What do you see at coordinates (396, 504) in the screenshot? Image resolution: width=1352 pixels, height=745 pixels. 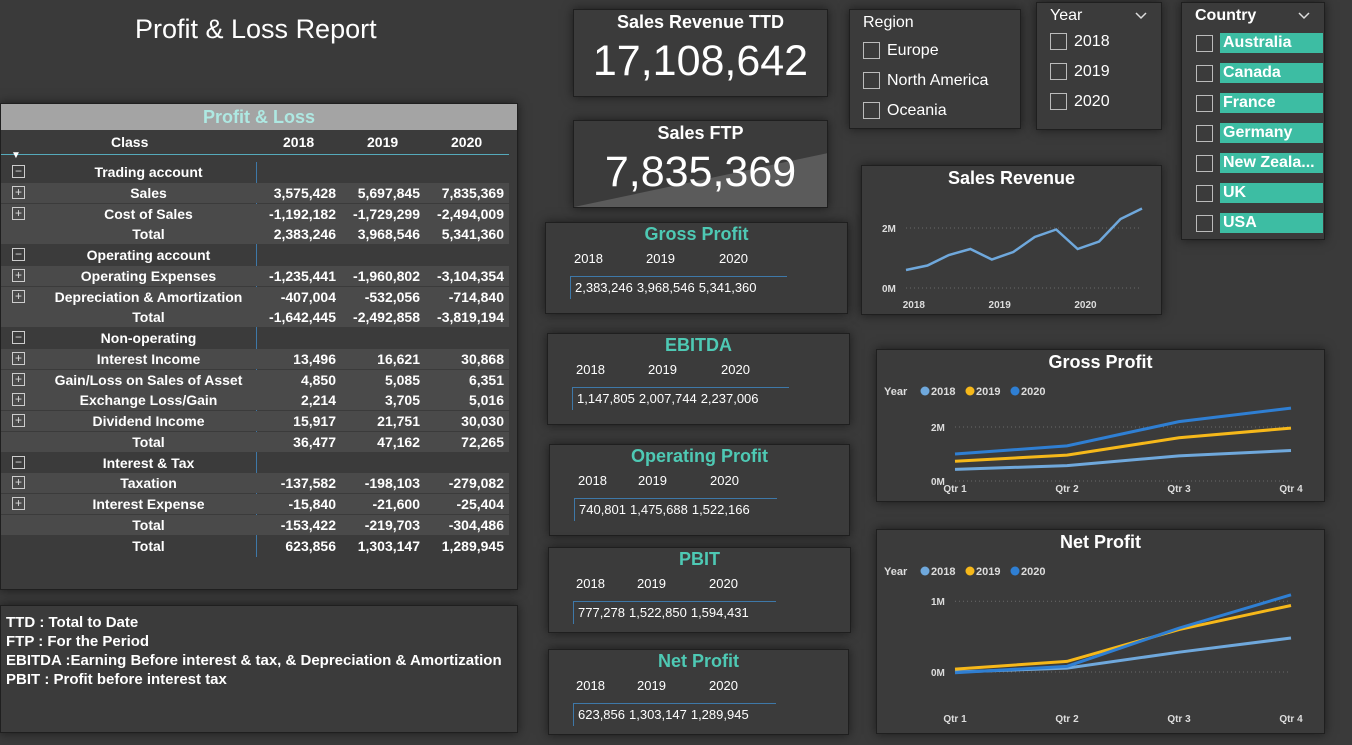 I see `value-cell: -21,600` at bounding box center [396, 504].